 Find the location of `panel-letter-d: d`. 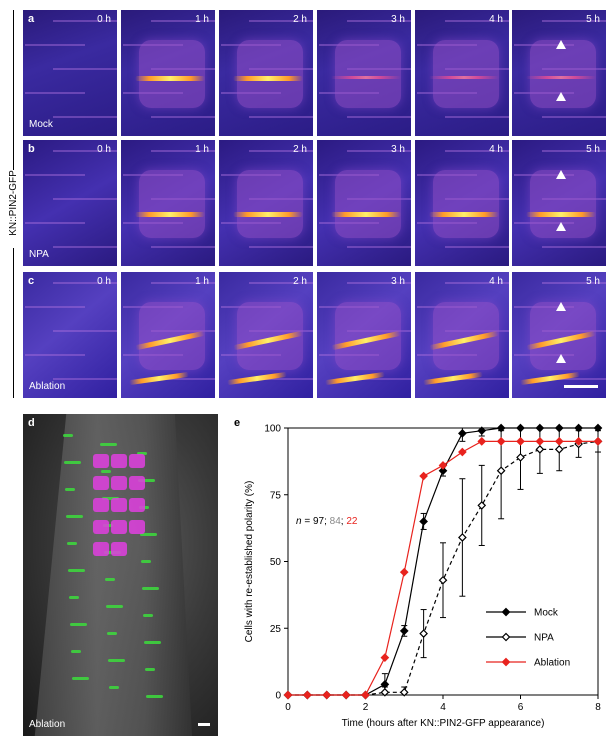

panel-letter-d: d is located at coordinates (31, 423).